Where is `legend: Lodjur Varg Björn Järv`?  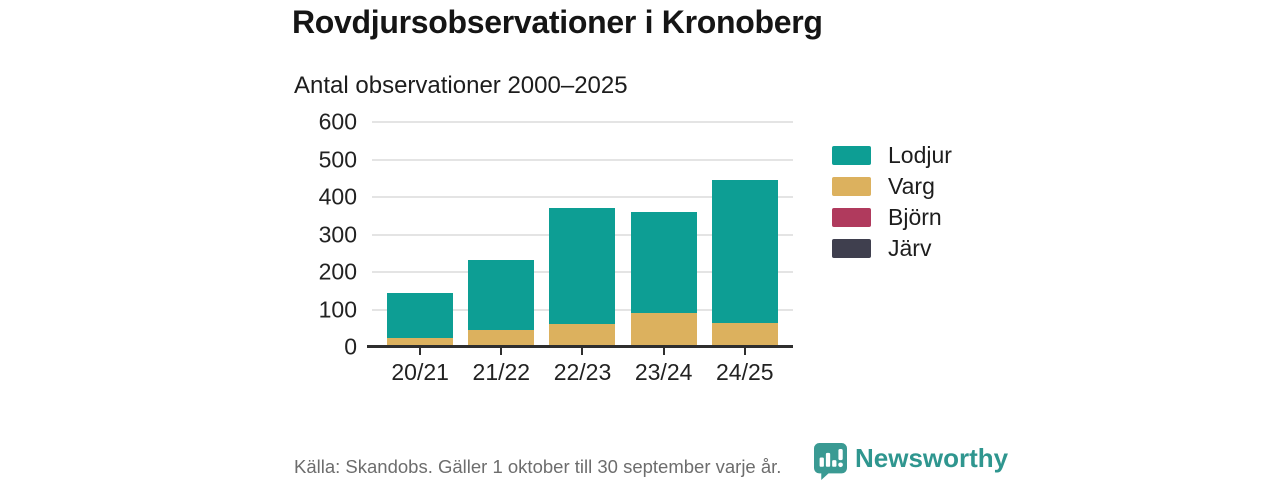
legend: Lodjur Varg Björn Järv is located at coordinates (892, 202).